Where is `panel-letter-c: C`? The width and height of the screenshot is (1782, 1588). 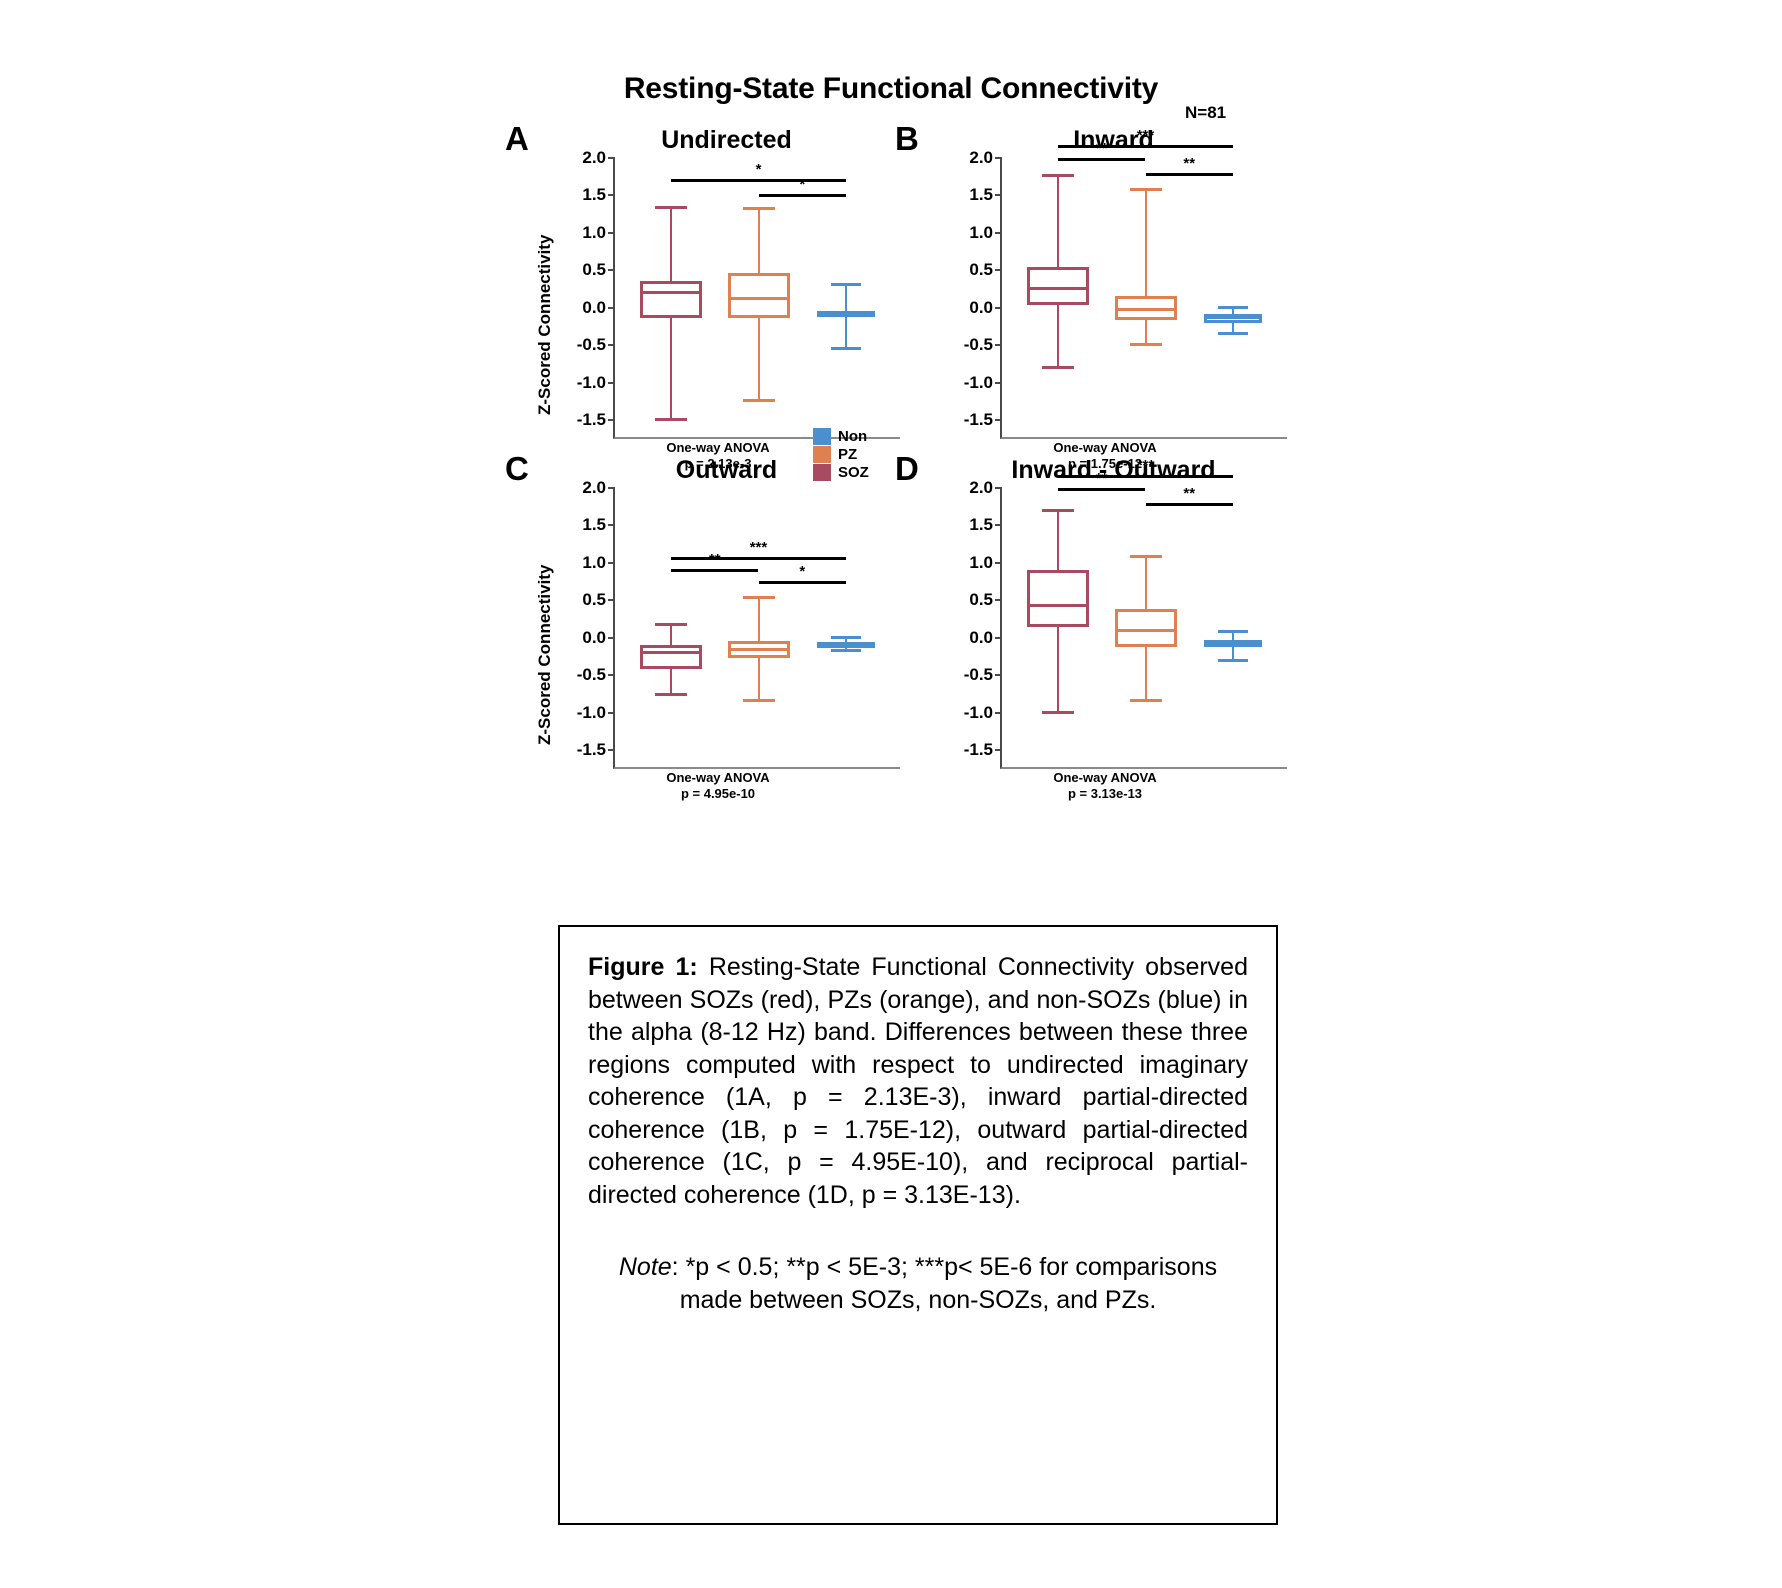
panel-letter-c: C is located at coordinates (517, 468).